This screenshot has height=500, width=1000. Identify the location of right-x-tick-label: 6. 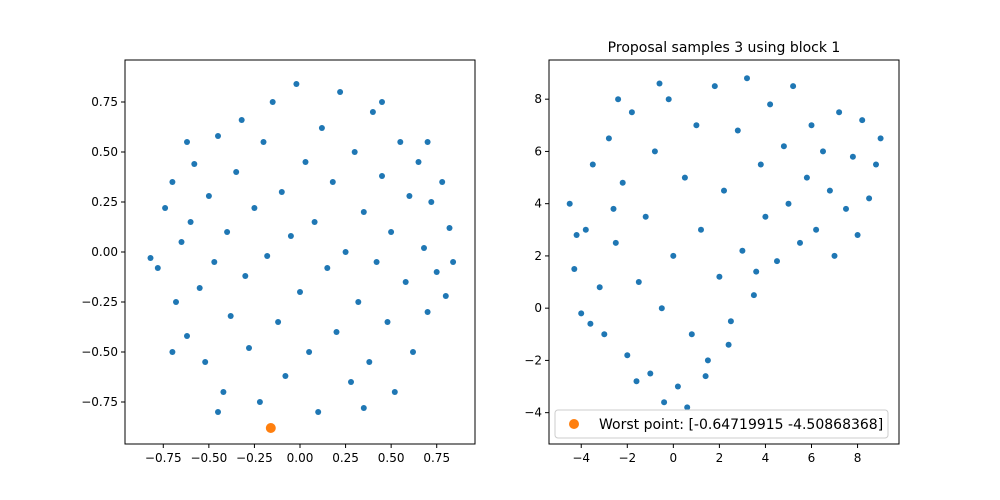
(812, 458).